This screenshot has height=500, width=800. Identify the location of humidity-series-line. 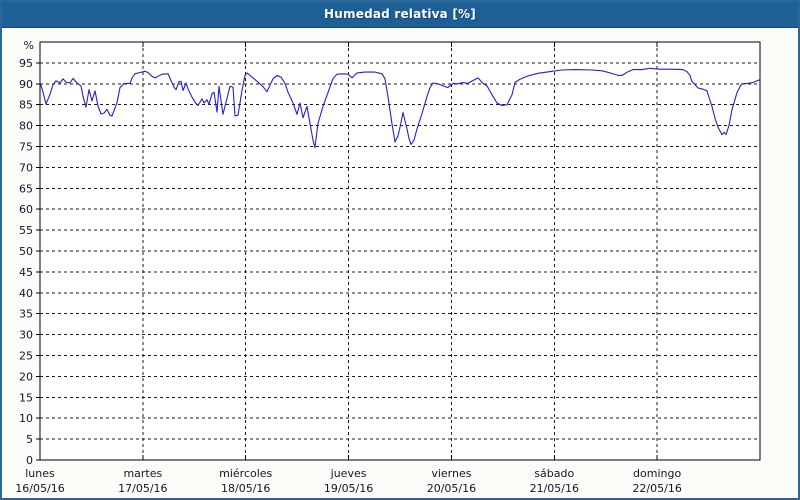
(400, 108).